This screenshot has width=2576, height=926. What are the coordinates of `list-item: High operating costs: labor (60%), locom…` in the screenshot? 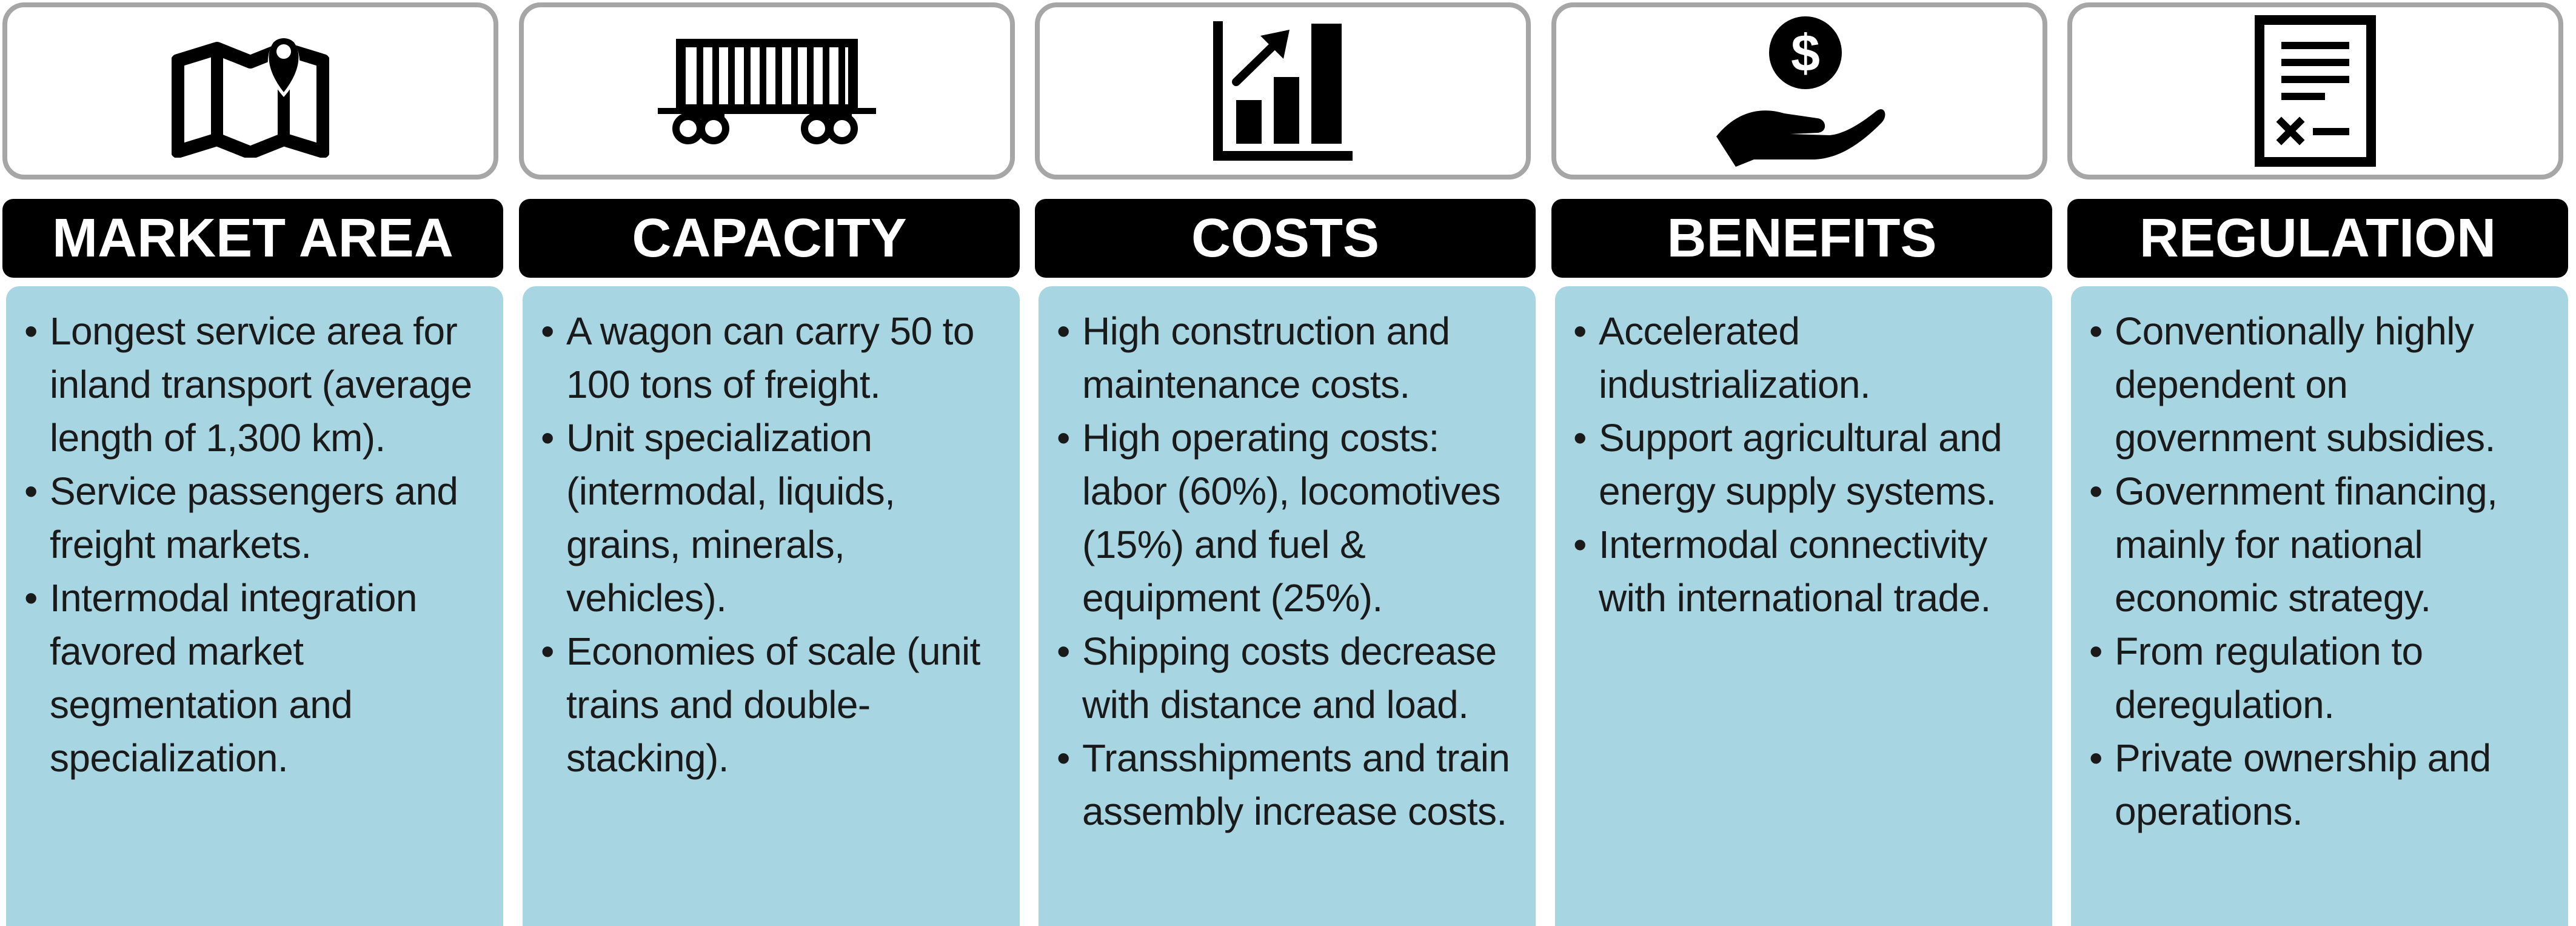 It's located at (1289, 518).